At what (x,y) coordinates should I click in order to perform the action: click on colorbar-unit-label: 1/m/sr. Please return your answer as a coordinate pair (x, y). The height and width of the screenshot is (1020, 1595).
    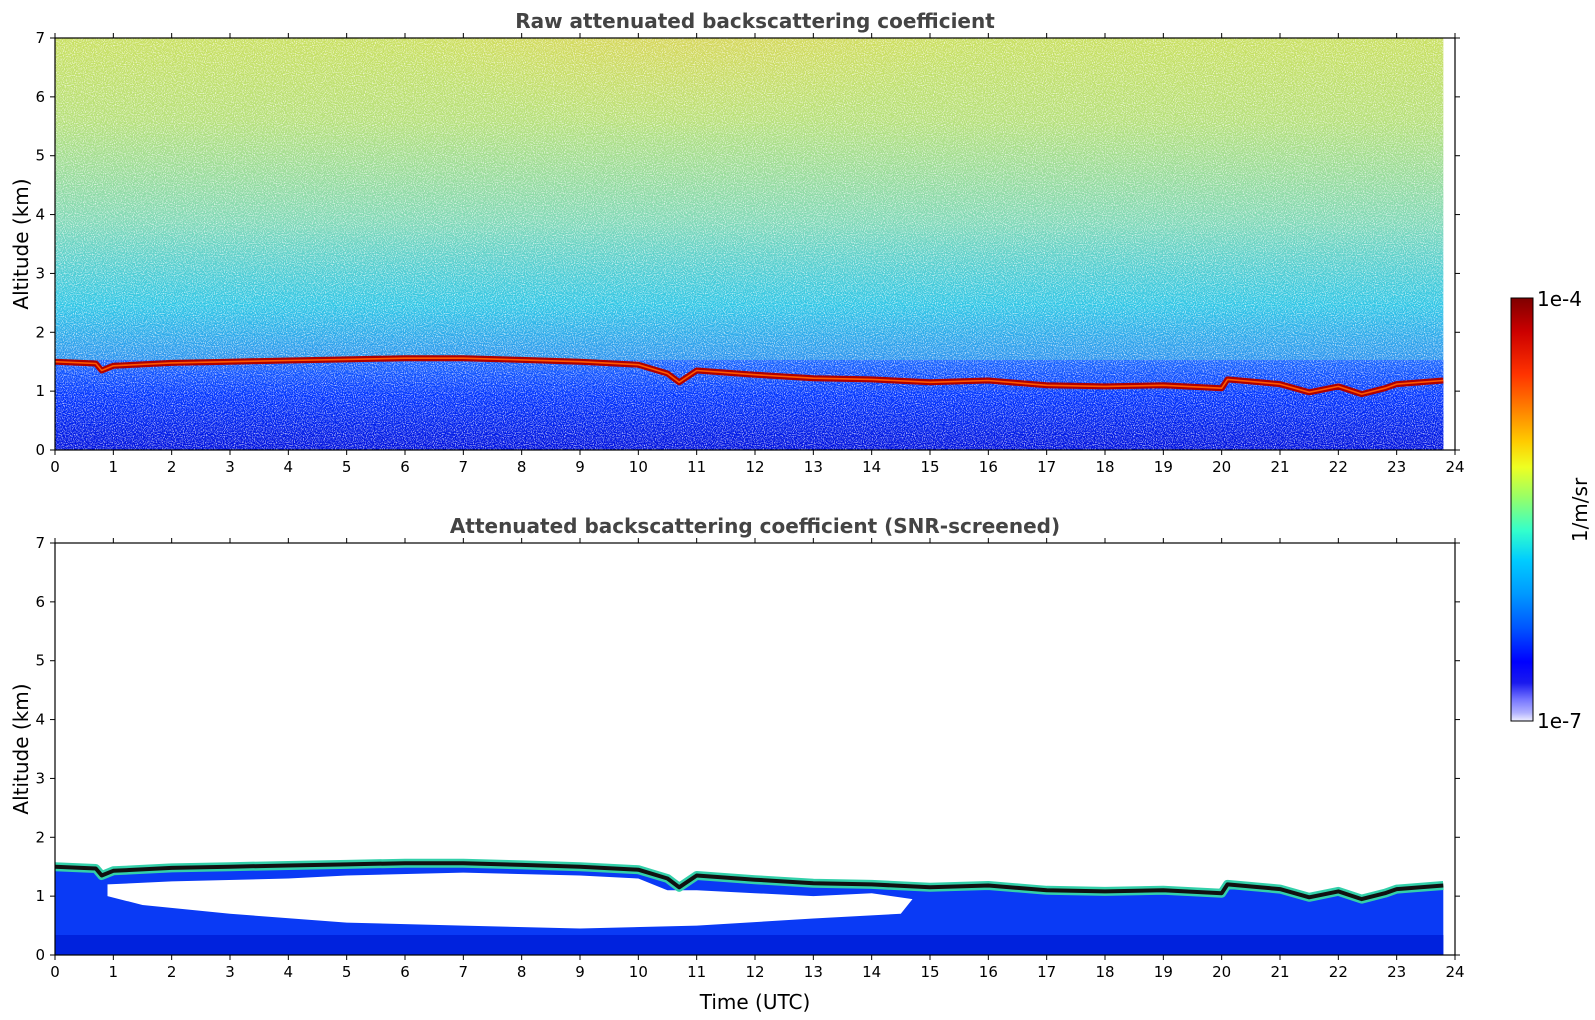
    Looking at the image, I should click on (1580, 509).